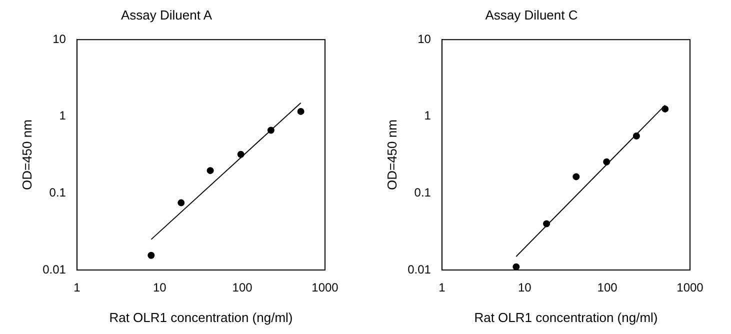 This screenshot has width=731, height=334. I want to click on chart-title: Assay Diluent C, so click(531, 14).